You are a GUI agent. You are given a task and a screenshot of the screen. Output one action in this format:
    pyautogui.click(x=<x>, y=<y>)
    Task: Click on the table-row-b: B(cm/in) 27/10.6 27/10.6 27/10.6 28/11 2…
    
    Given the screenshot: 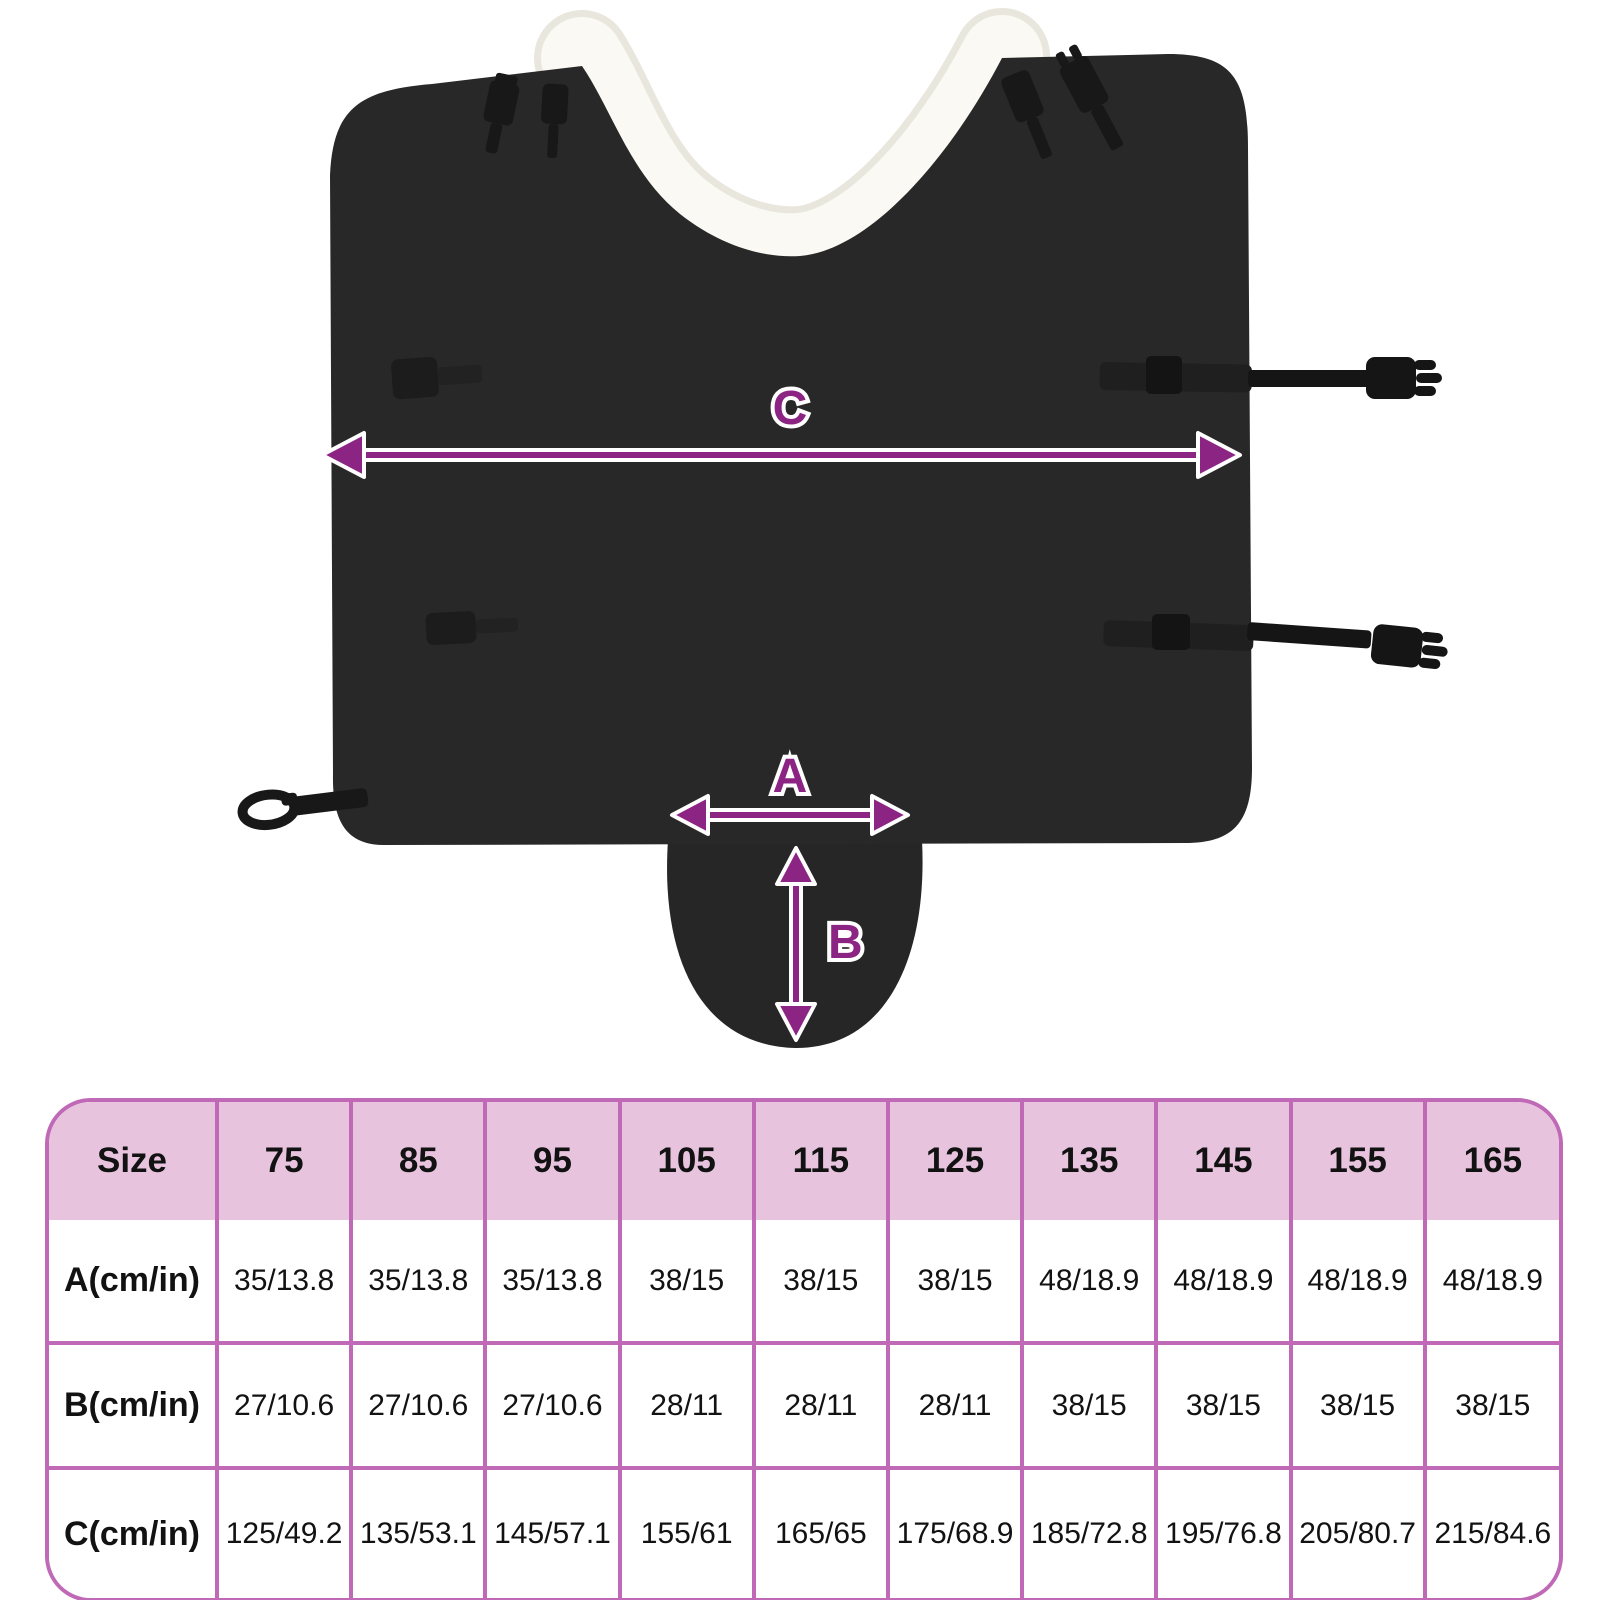 What is the action you would take?
    pyautogui.click(x=804, y=1405)
    